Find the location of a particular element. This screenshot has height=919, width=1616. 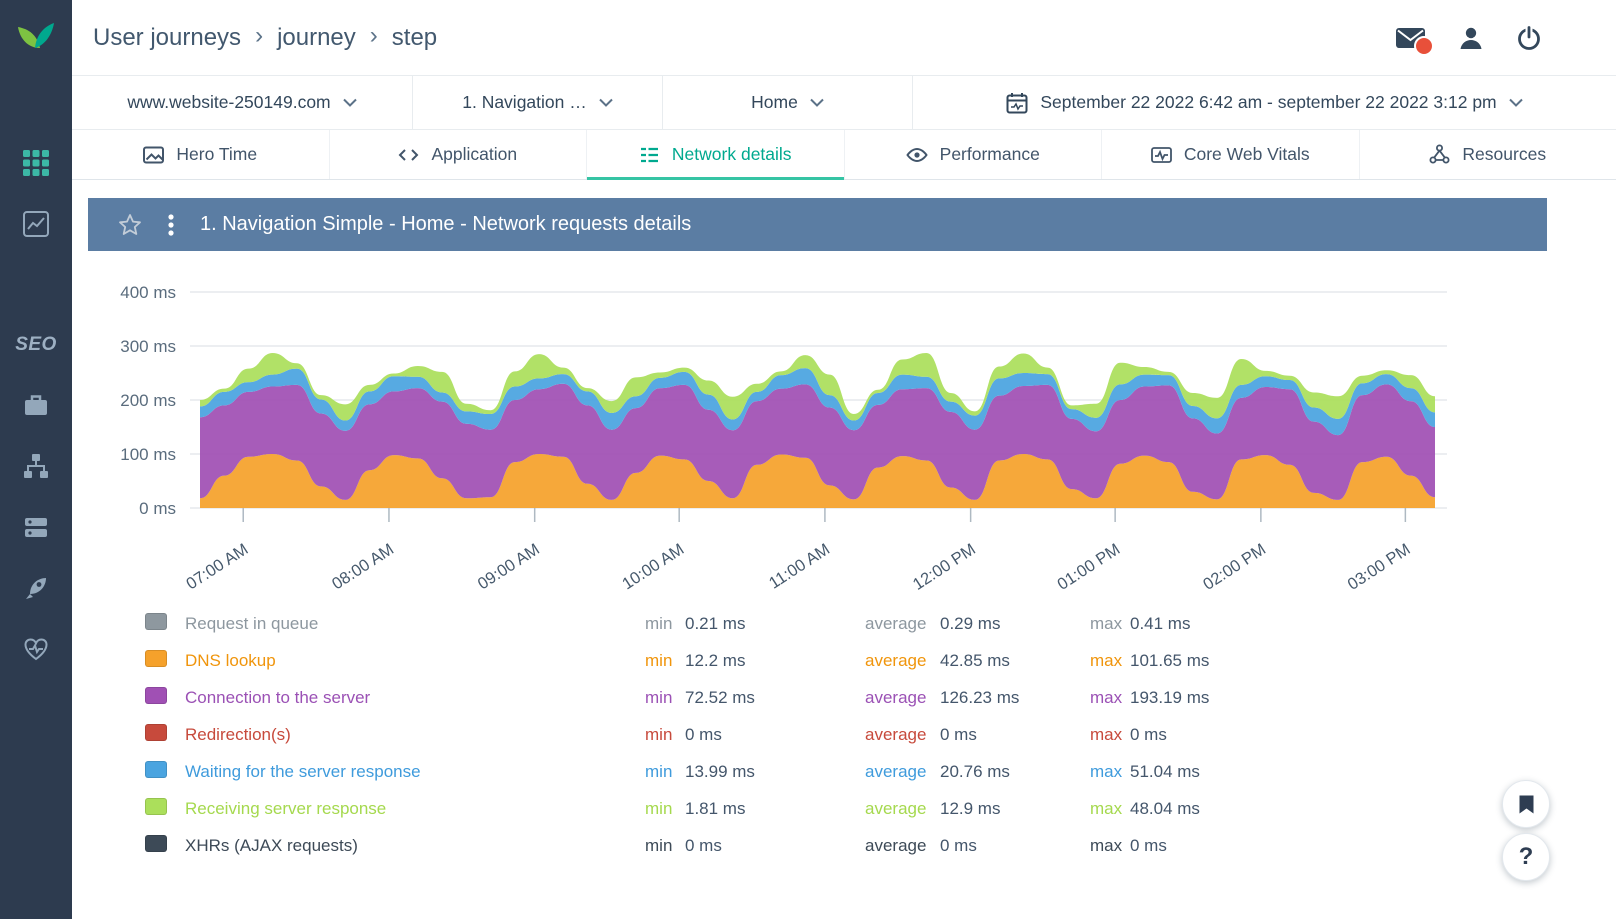

kebab-menu-icon is located at coordinates (171, 224).